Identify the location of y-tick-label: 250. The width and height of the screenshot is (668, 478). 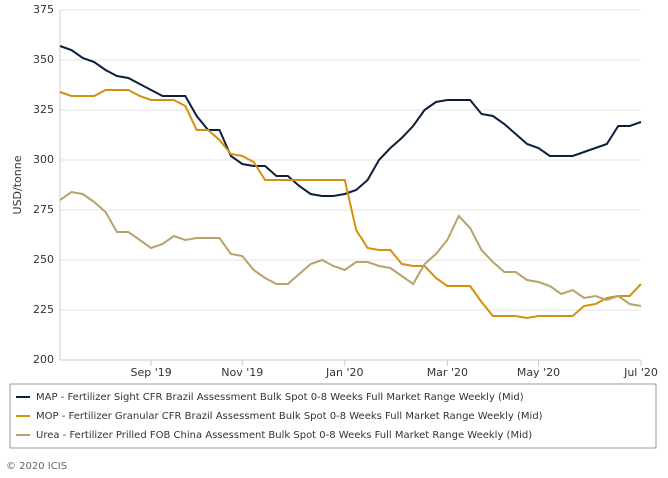
(43, 259).